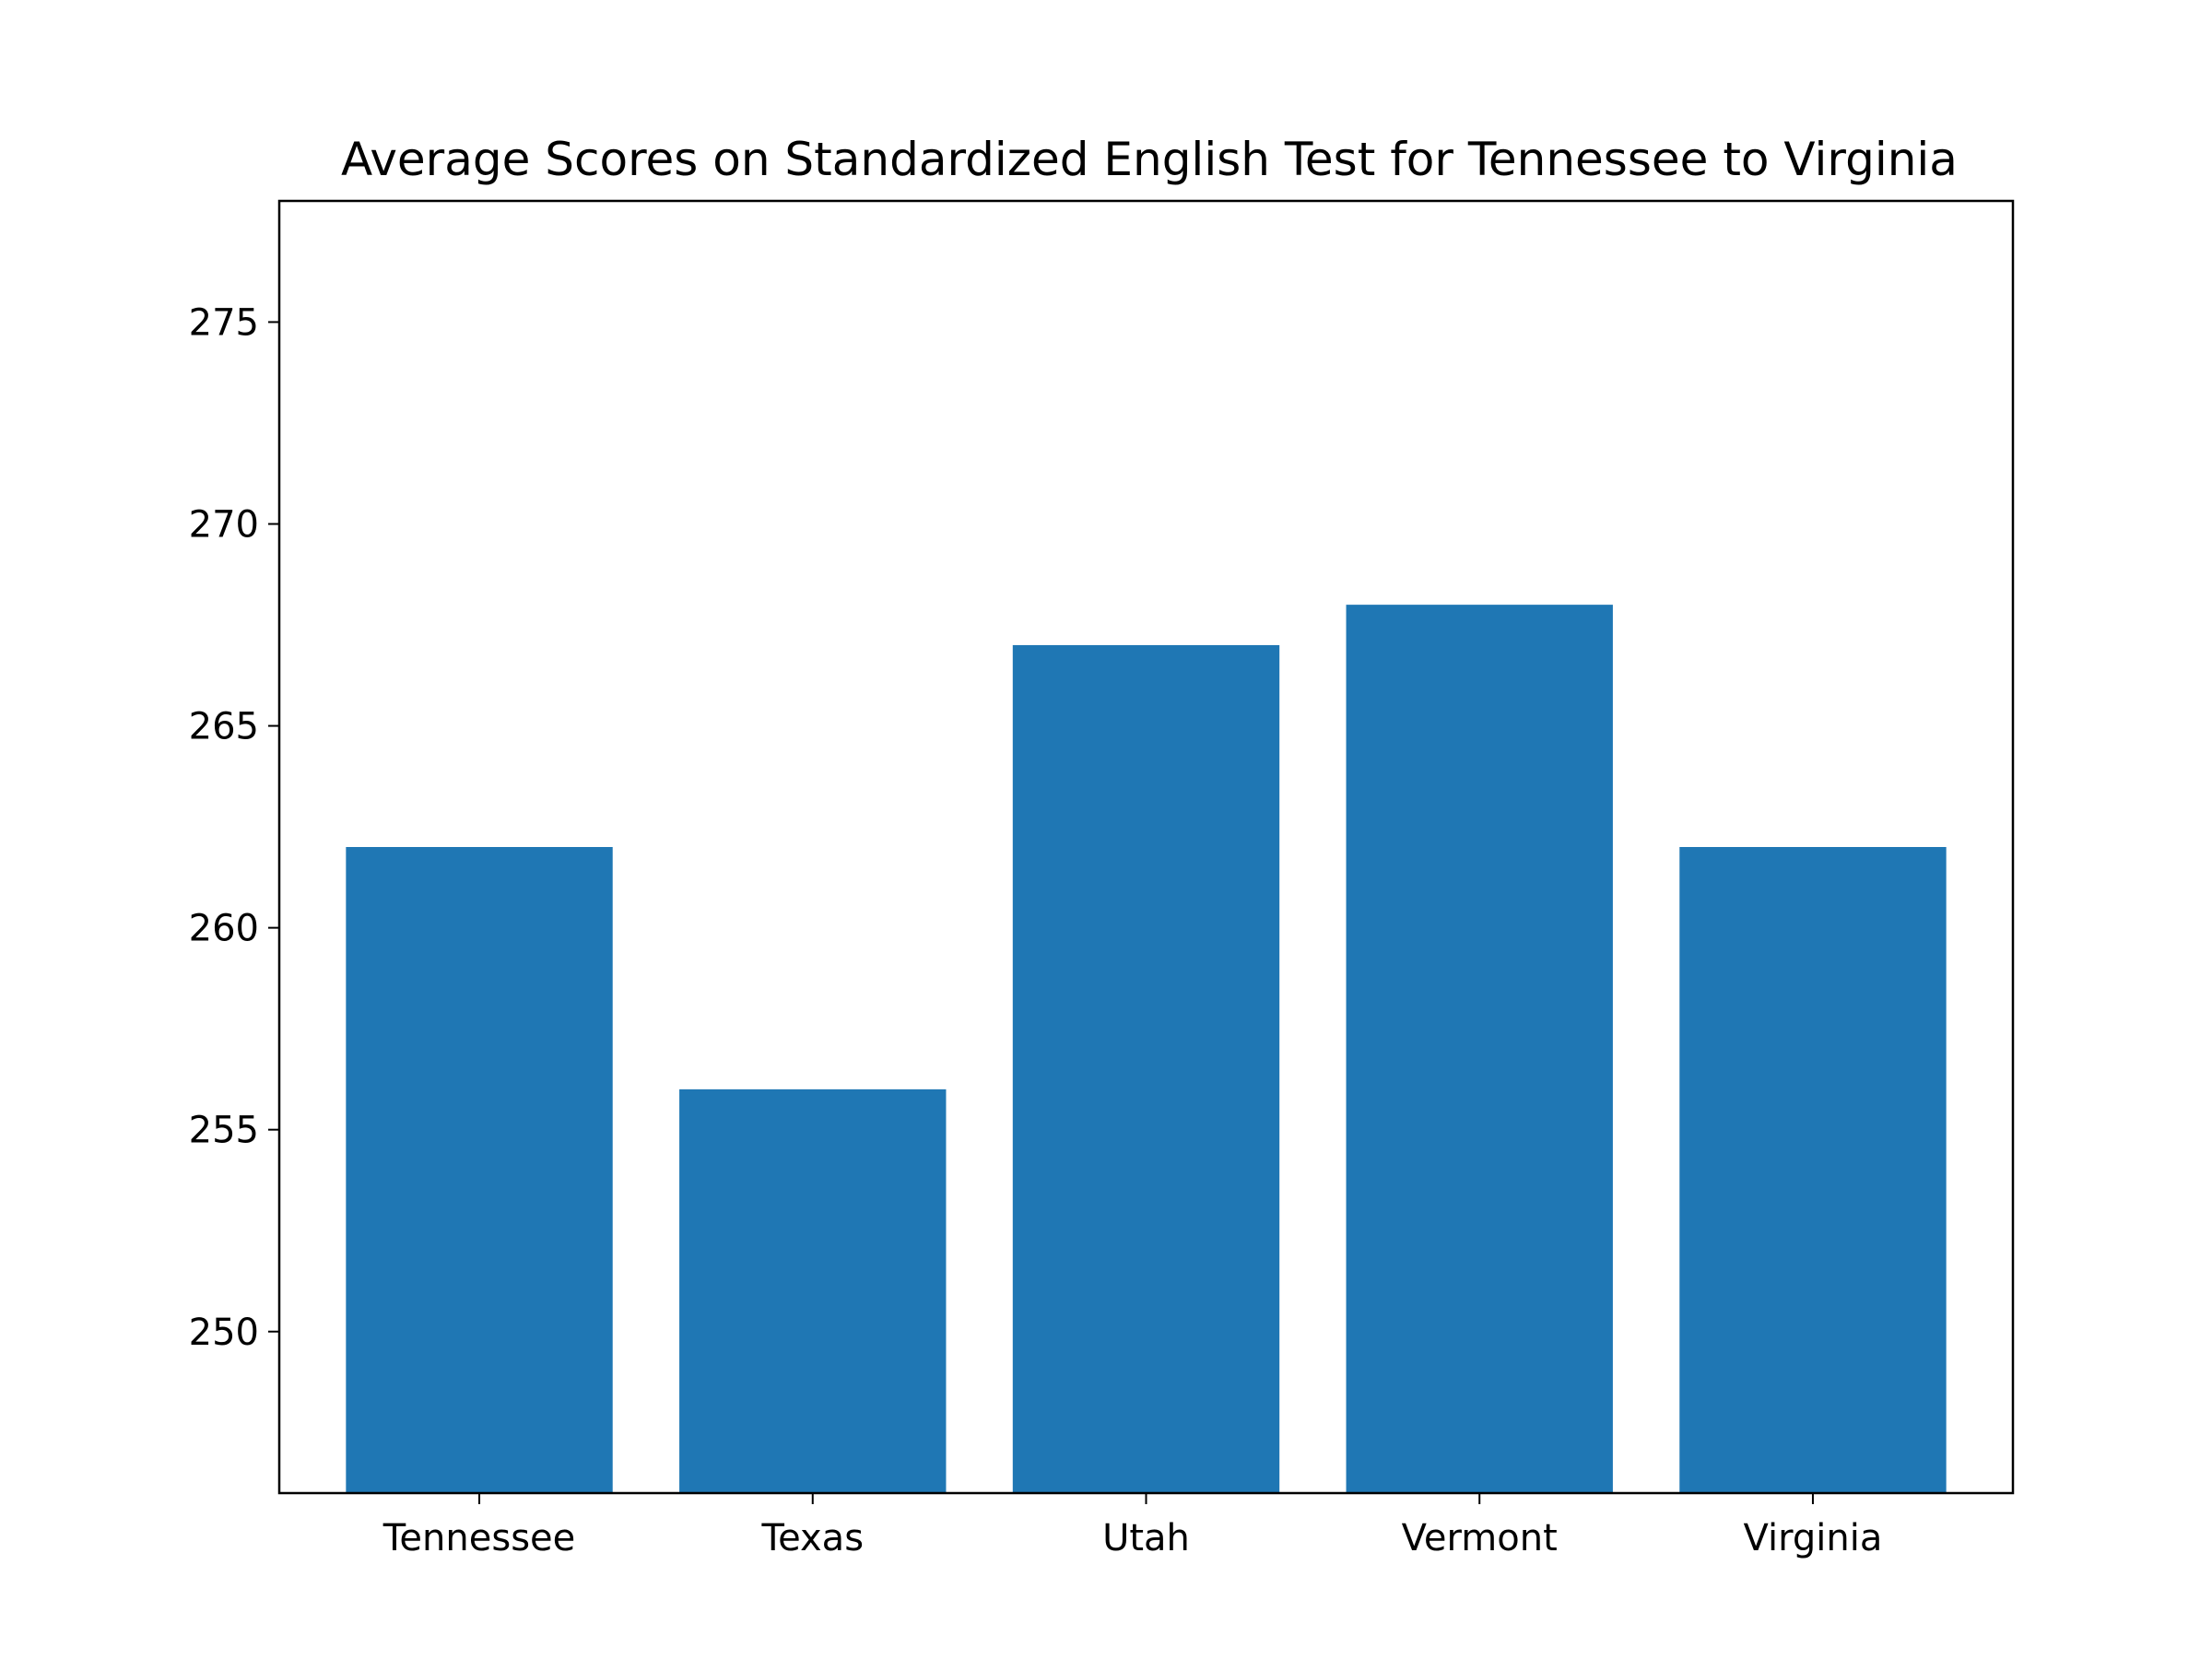 This screenshot has width=2212, height=1659. Describe the element at coordinates (1479, 1049) in the screenshot. I see `bar-vermont` at that location.